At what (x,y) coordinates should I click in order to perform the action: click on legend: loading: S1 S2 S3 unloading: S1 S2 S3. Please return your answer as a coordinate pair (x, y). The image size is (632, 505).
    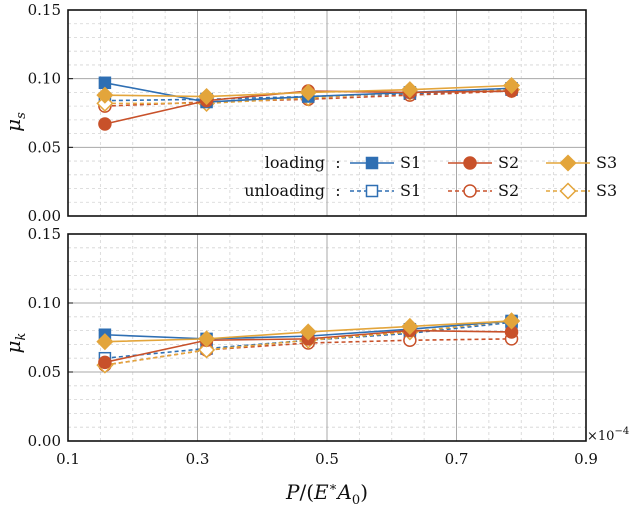
    Looking at the image, I should click on (430, 176).